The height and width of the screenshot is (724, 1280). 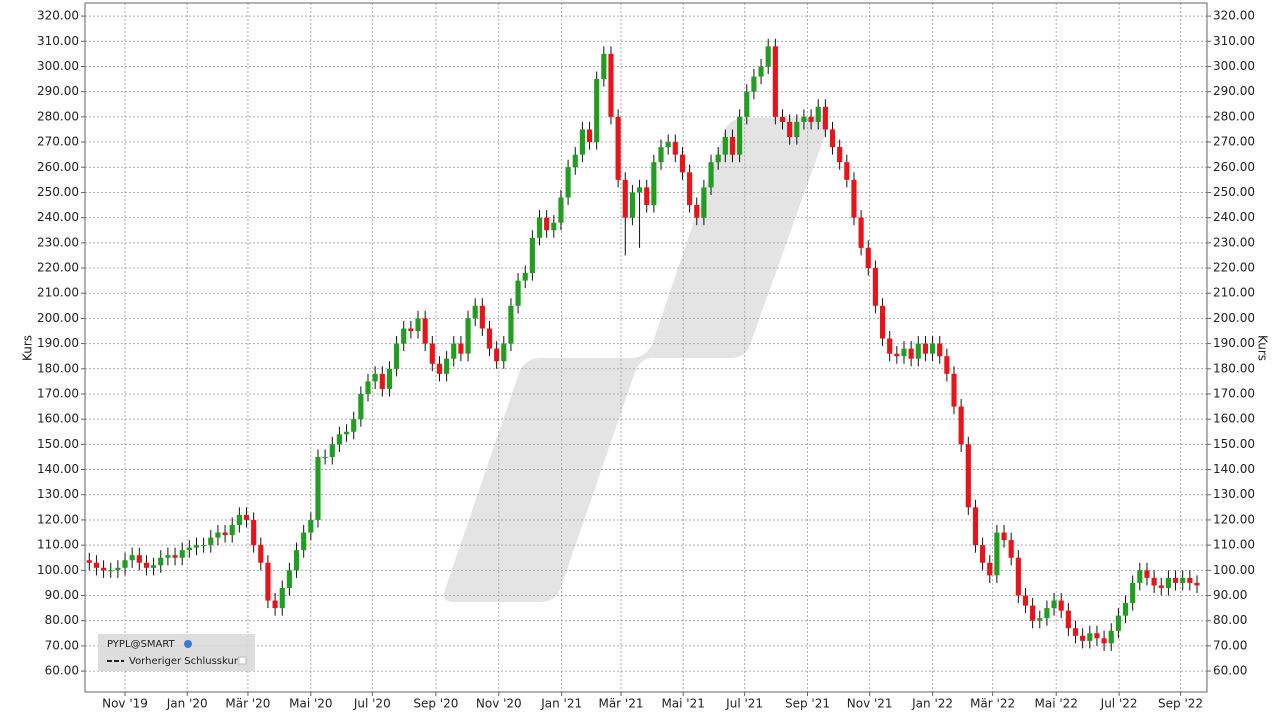 What do you see at coordinates (58, 494) in the screenshot?
I see `y-tick-label: 130.00` at bounding box center [58, 494].